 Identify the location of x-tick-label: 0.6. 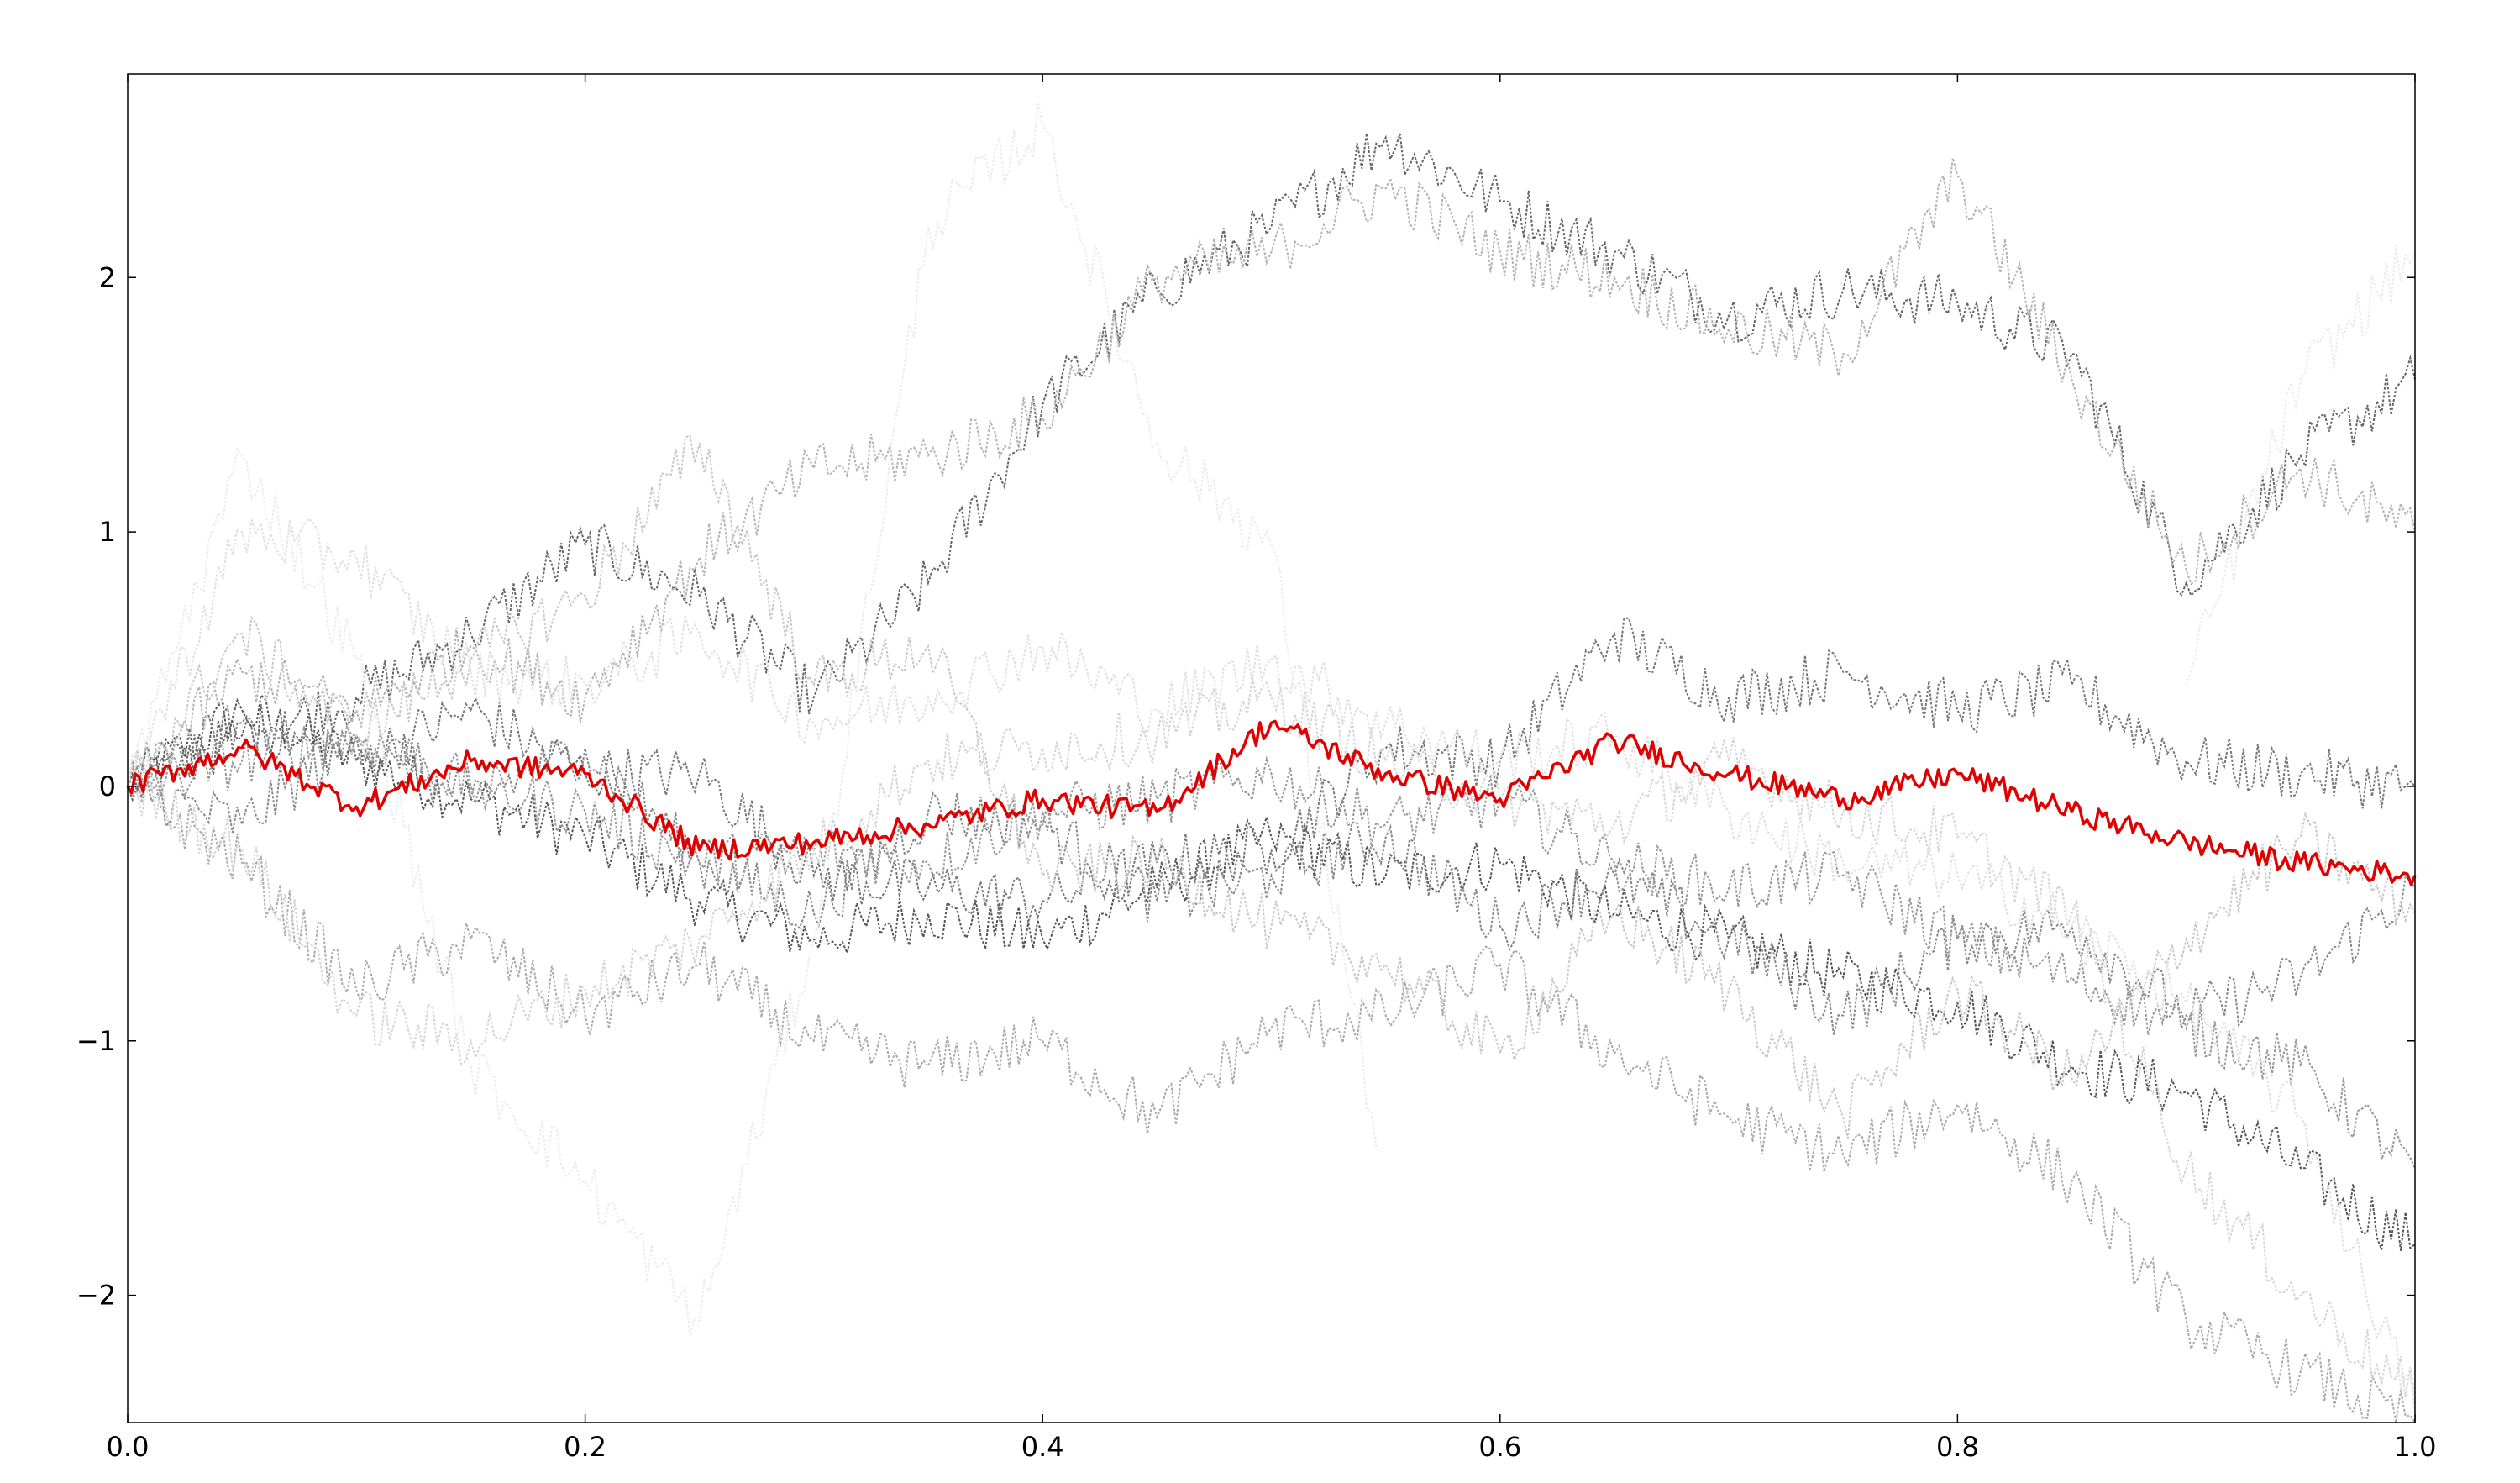
(1499, 1447).